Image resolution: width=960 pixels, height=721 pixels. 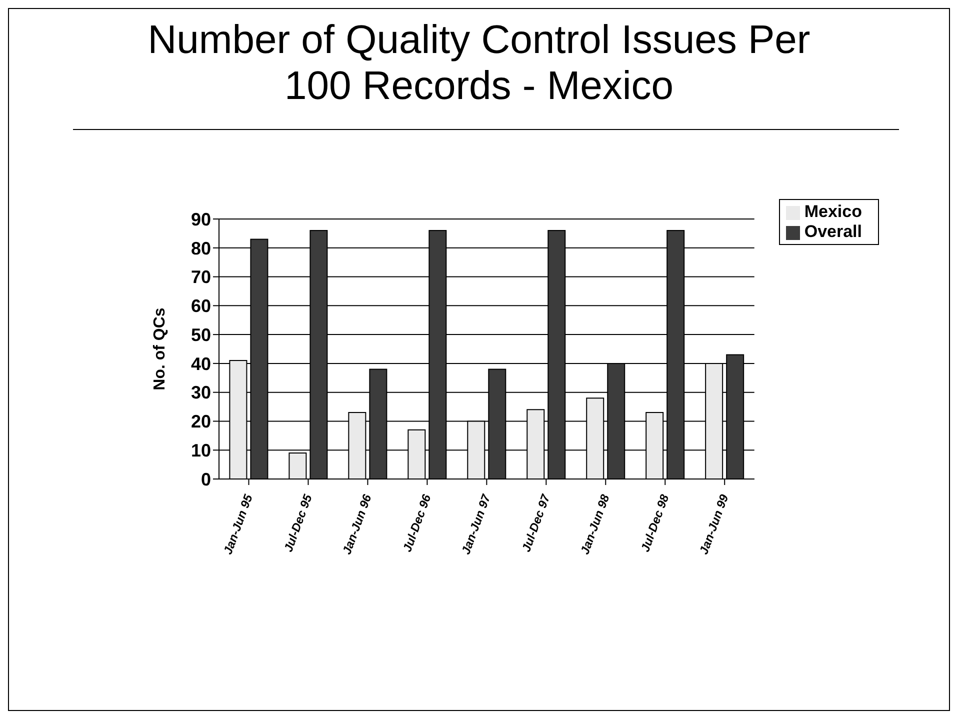 I want to click on y-tick-label: 20, so click(x=200, y=422).